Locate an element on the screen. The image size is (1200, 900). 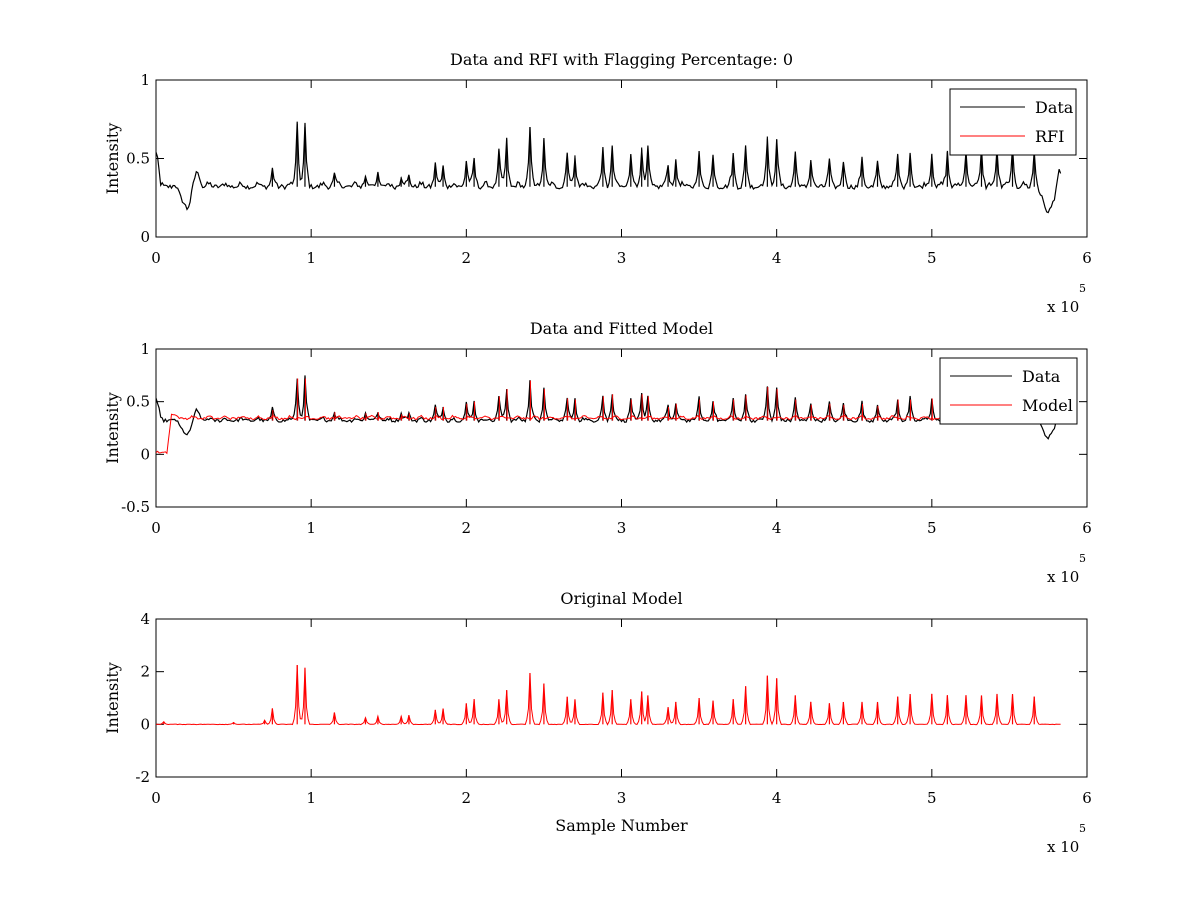
legend-label: RFI is located at coordinates (1049, 136).